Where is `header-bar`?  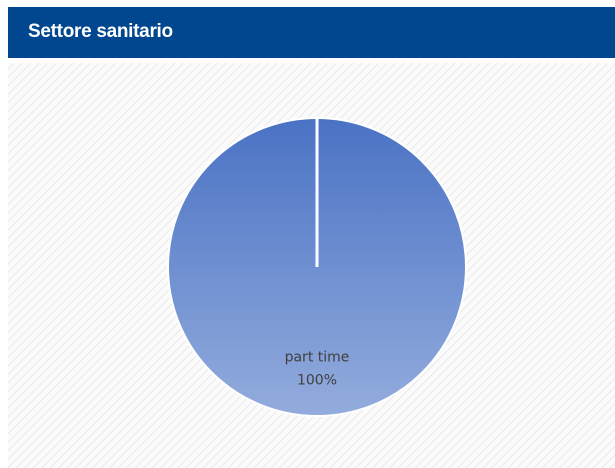
header-bar is located at coordinates (311, 32).